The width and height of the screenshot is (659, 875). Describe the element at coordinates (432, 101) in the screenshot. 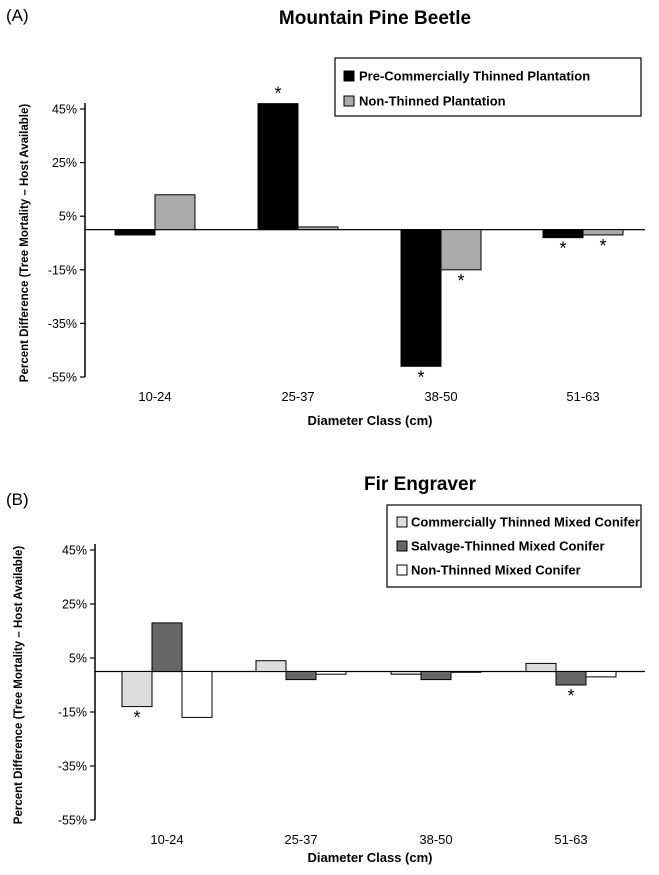

I see `legend-label: Non-Thinned Plantation` at that location.